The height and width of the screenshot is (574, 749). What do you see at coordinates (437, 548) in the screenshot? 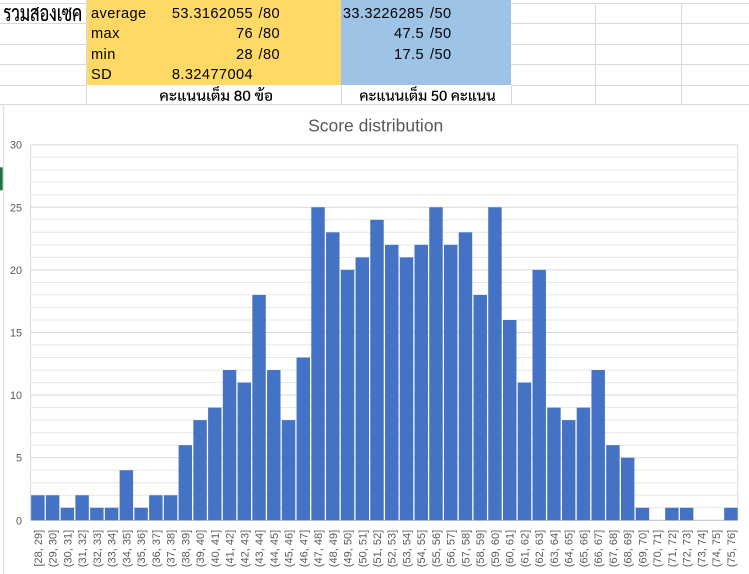
I see `svg-text: (55, 56]` at bounding box center [437, 548].